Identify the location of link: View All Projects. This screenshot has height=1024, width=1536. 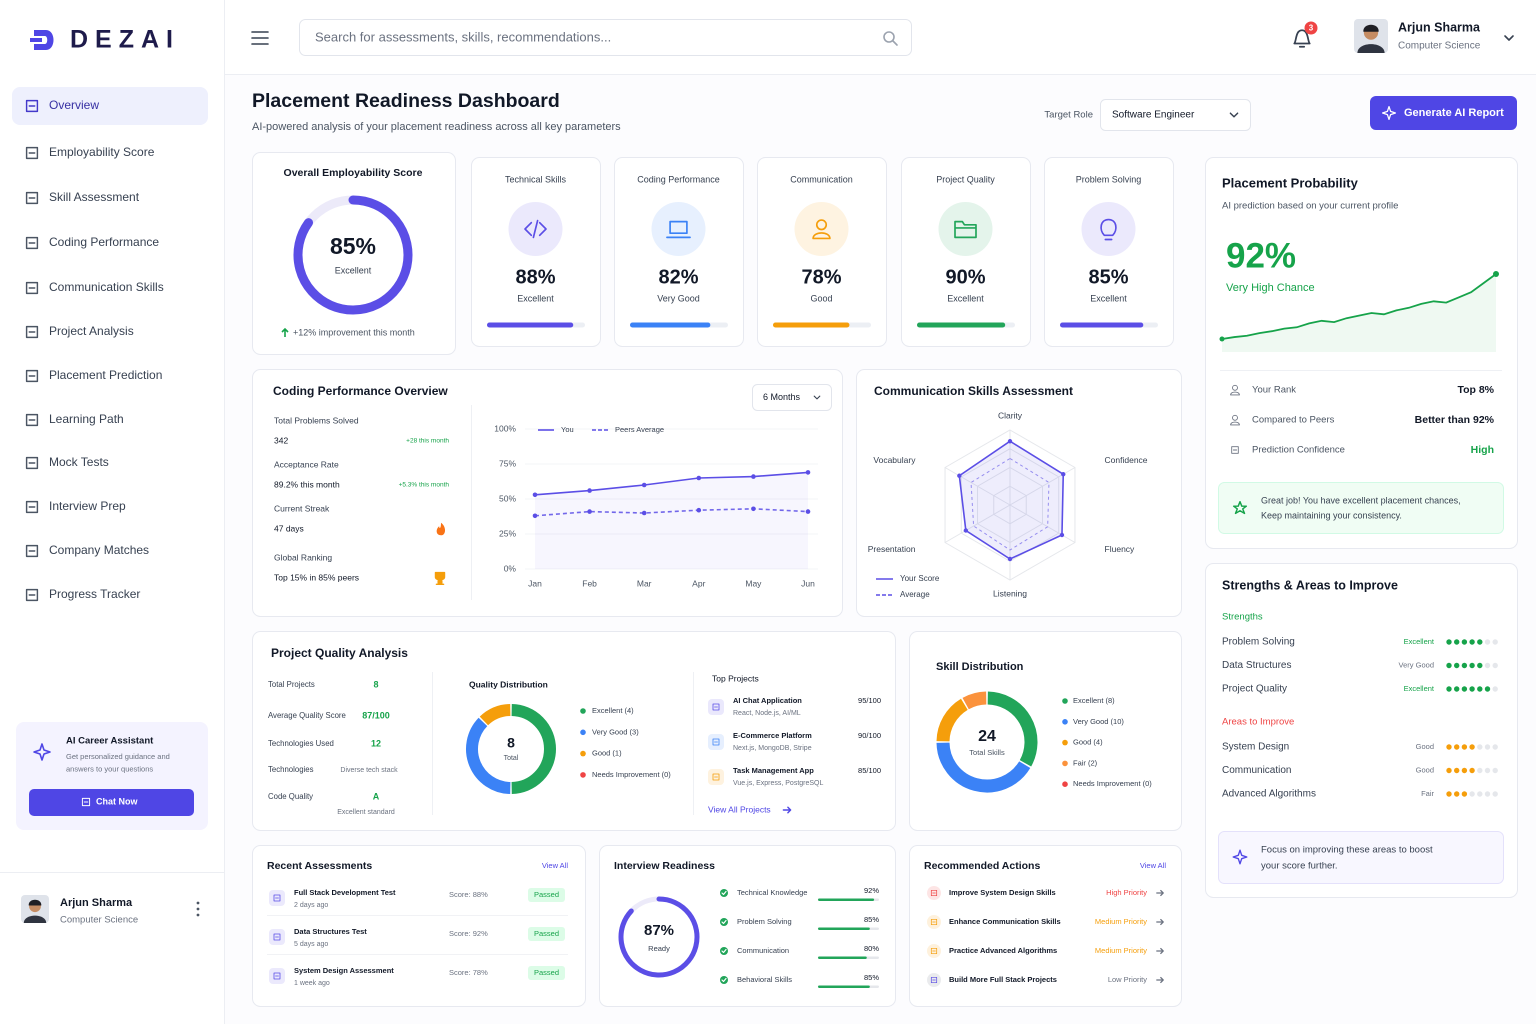
(739, 809).